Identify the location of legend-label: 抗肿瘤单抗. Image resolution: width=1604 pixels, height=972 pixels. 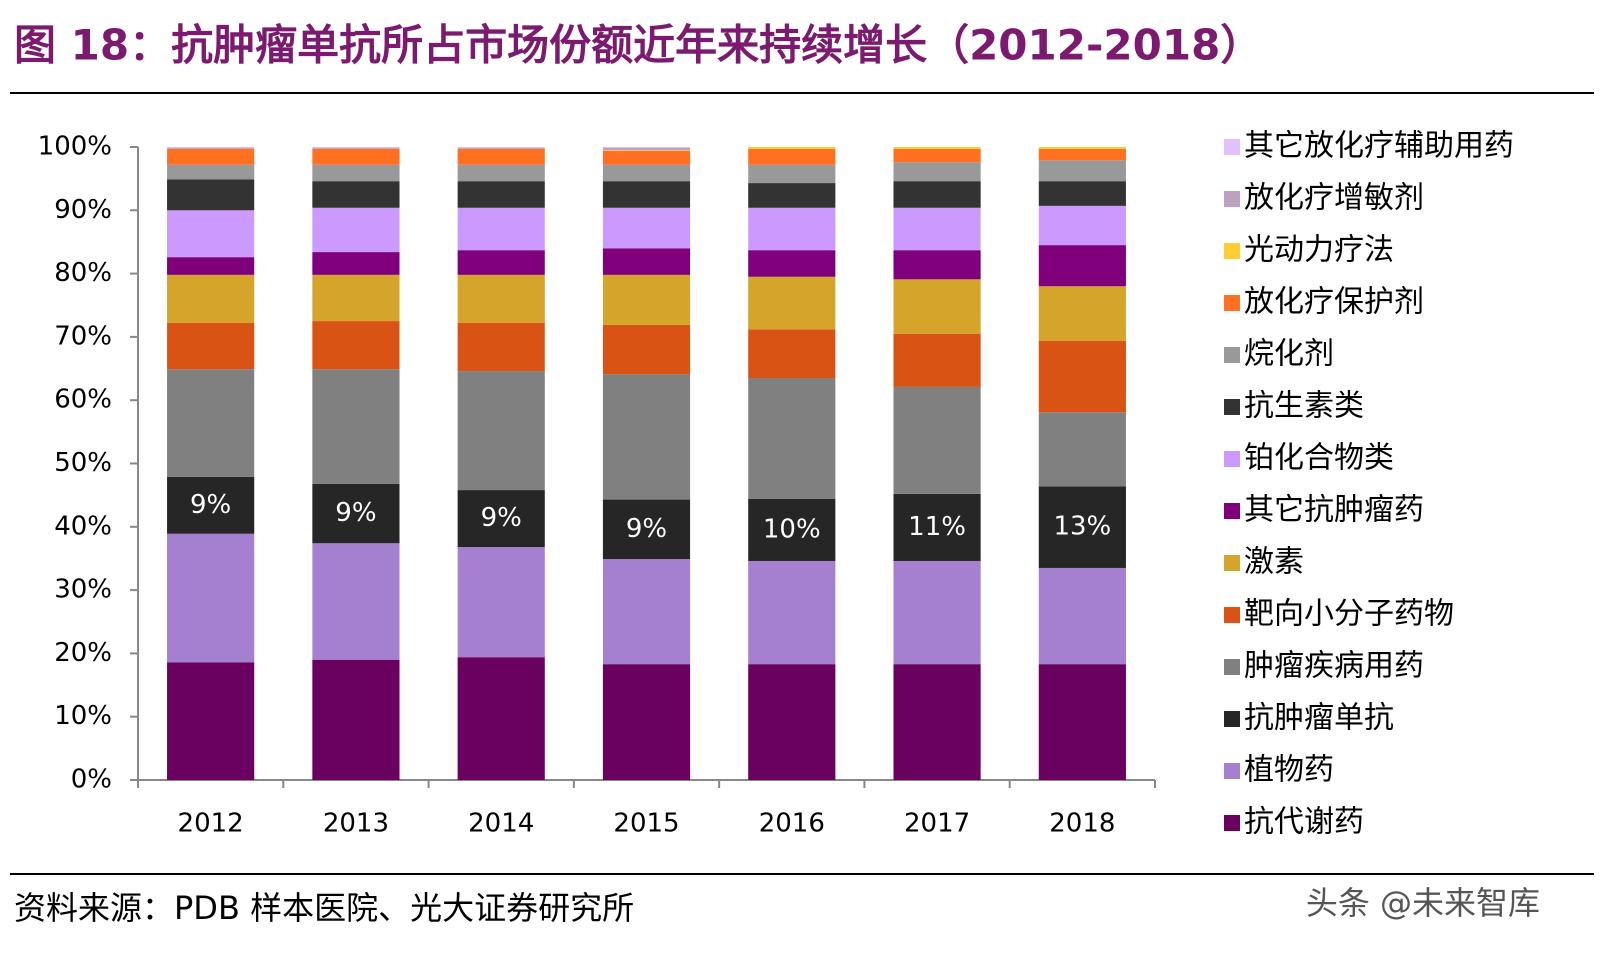
(1319, 718).